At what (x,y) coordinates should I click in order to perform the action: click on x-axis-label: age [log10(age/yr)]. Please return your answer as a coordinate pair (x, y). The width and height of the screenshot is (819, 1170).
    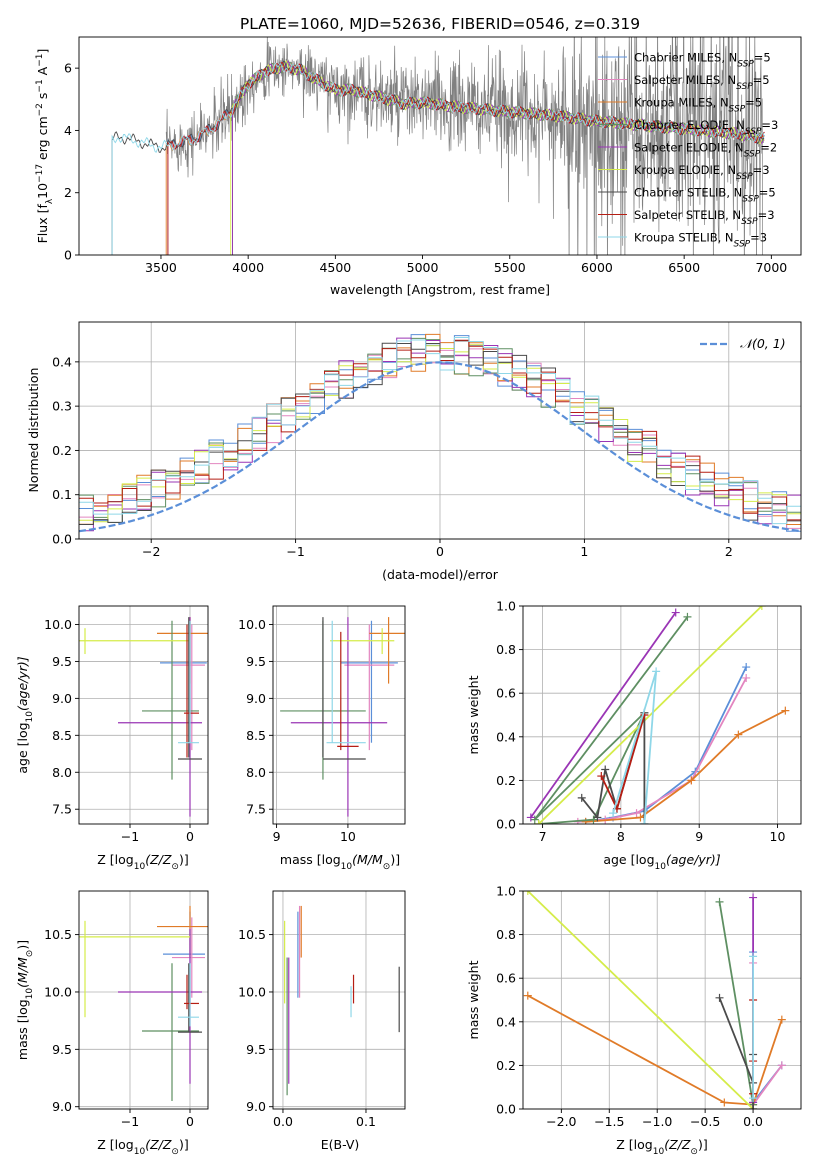
    Looking at the image, I should click on (661, 862).